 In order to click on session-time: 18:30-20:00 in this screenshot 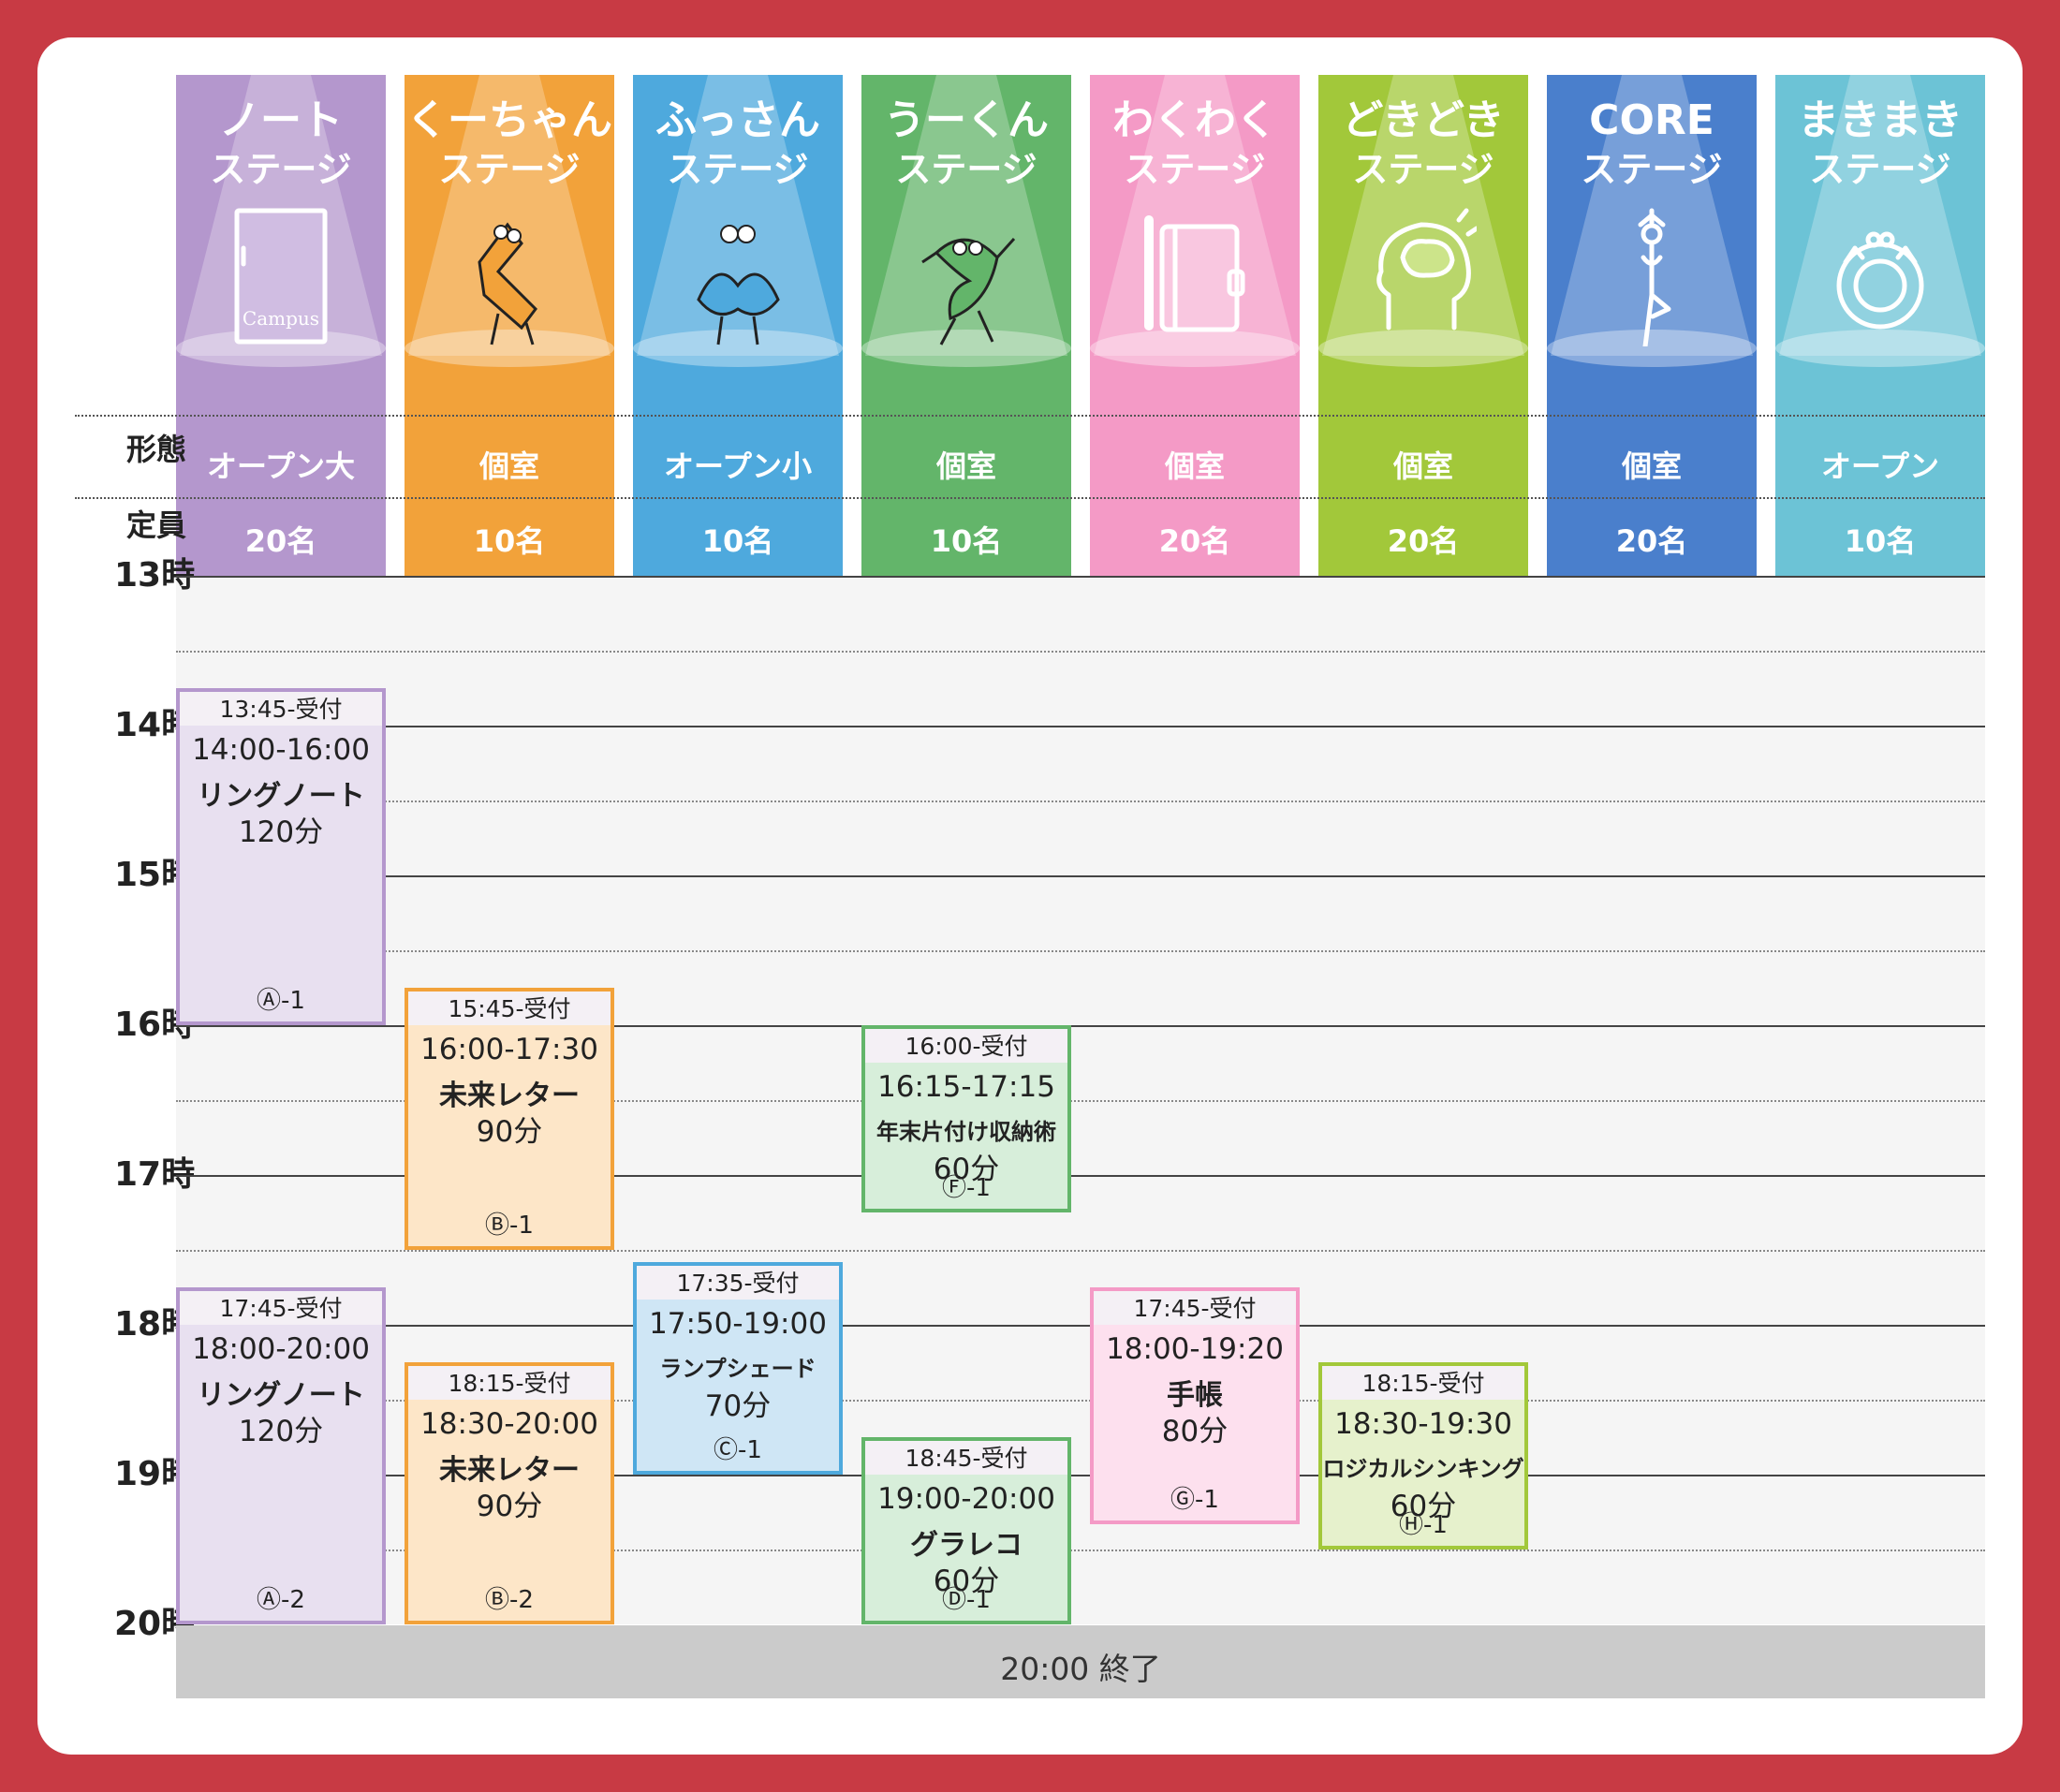, I will do `click(509, 1424)`.